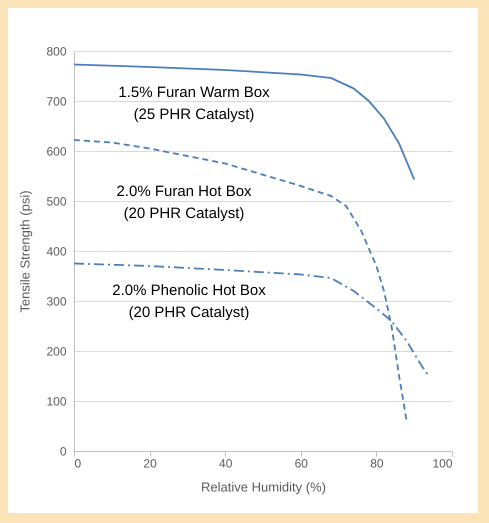  What do you see at coordinates (63, 451) in the screenshot?
I see `y-tick-label: 0` at bounding box center [63, 451].